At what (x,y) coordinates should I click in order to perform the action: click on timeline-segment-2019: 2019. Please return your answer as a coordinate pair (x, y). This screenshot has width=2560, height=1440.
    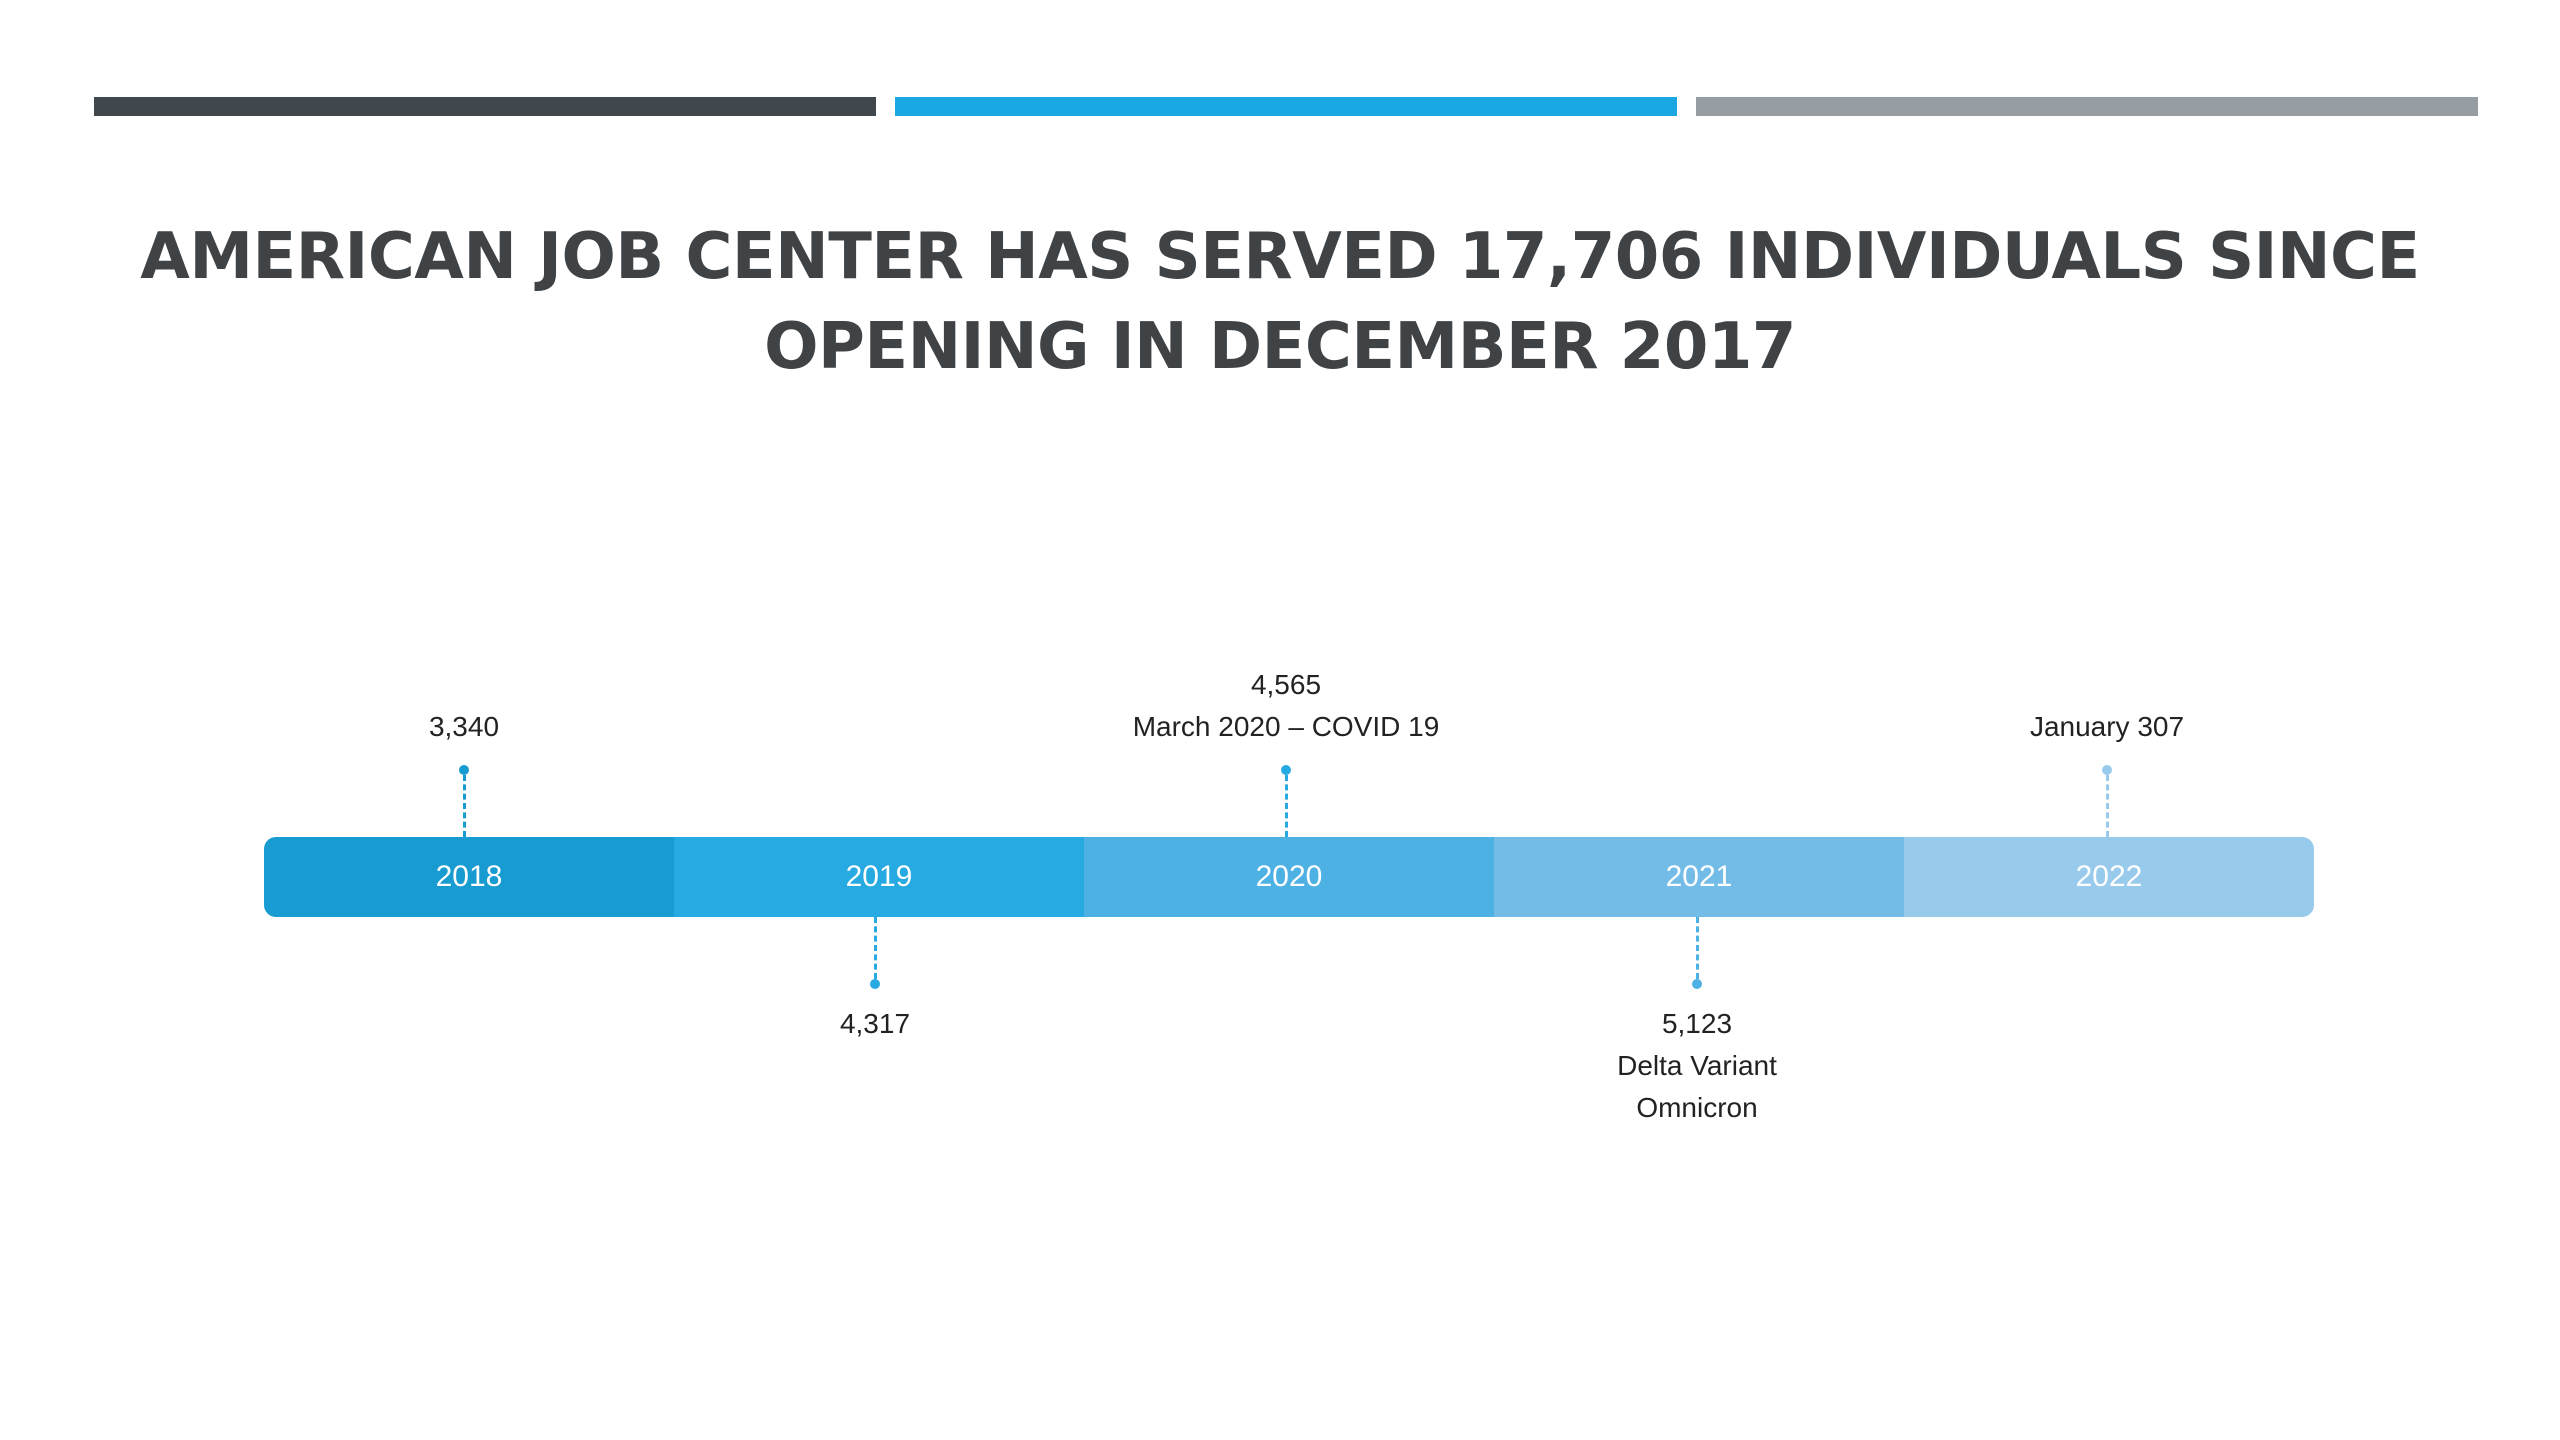
    Looking at the image, I should click on (879, 877).